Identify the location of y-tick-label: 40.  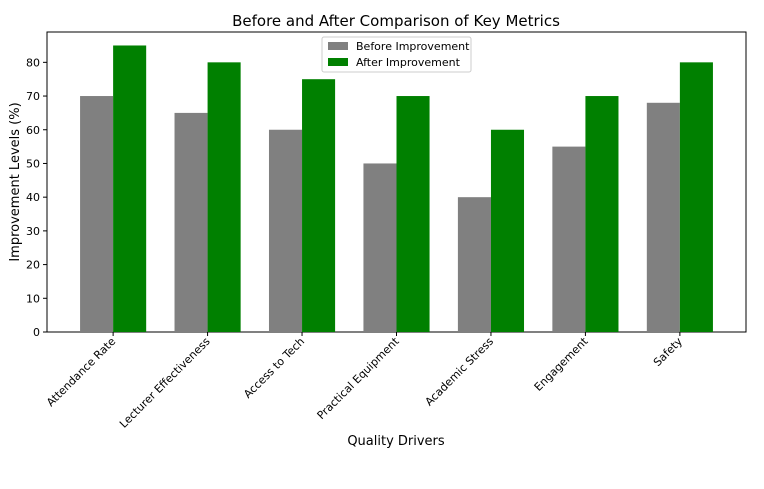
(33, 197).